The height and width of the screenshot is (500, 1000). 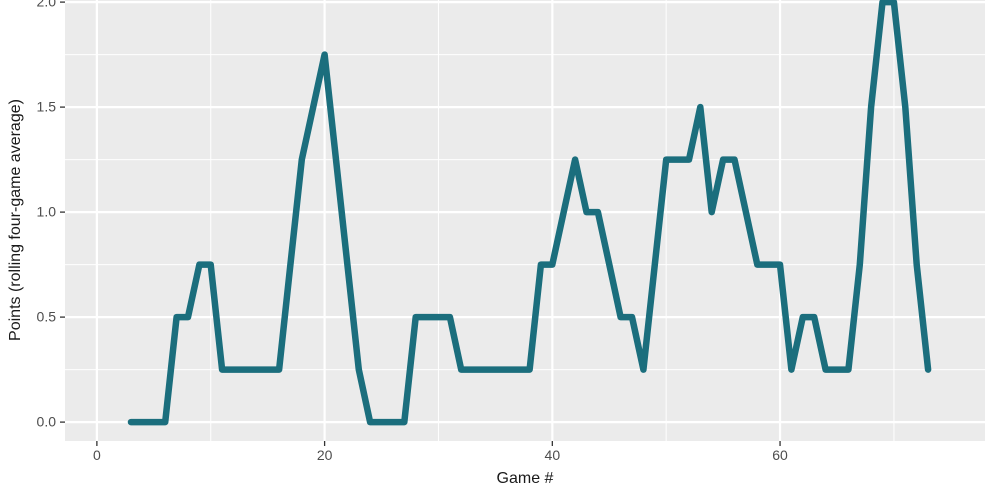 What do you see at coordinates (97, 455) in the screenshot?
I see `x-tick-label: 0` at bounding box center [97, 455].